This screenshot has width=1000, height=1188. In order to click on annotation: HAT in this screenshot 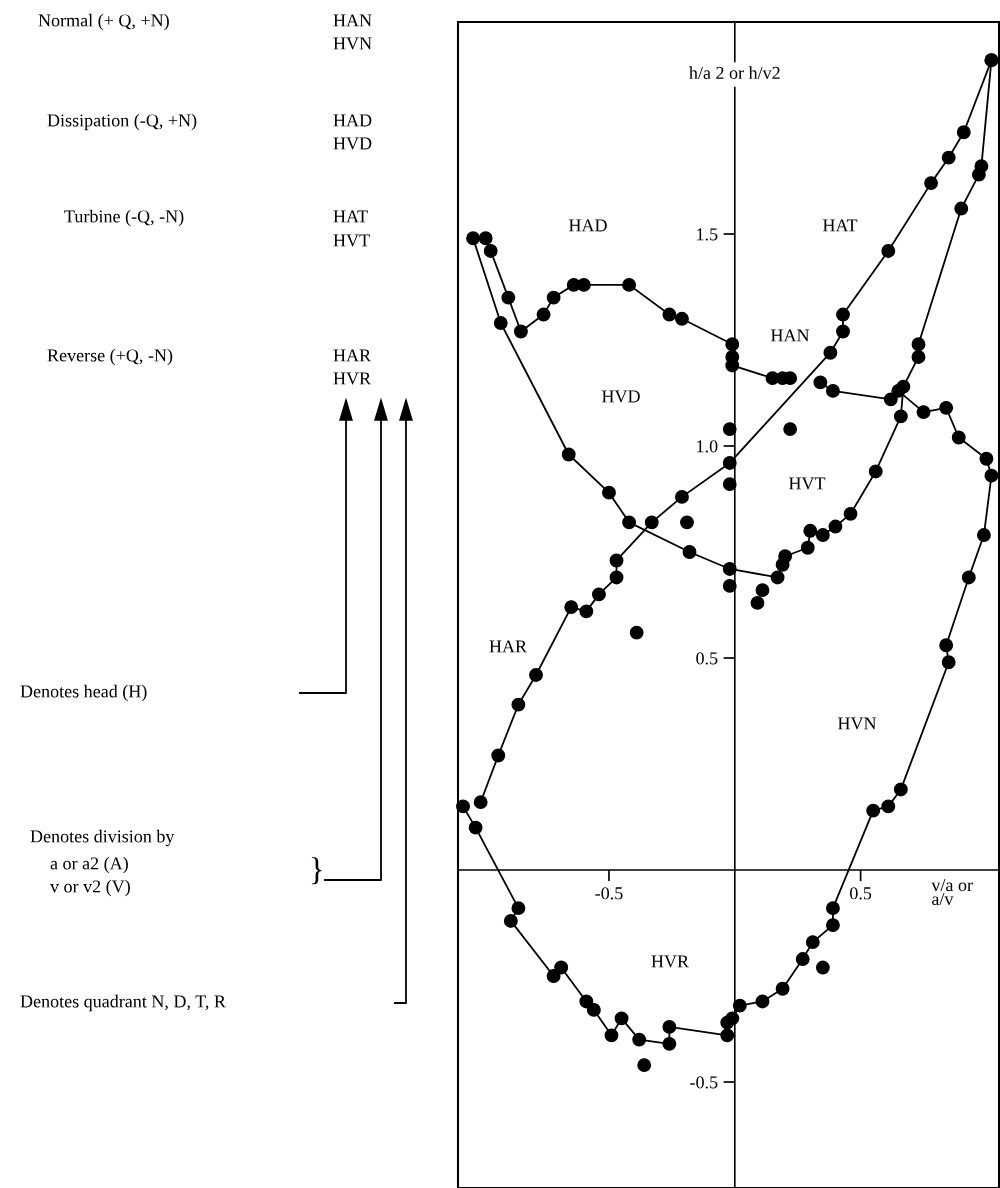, I will do `click(840, 225)`.